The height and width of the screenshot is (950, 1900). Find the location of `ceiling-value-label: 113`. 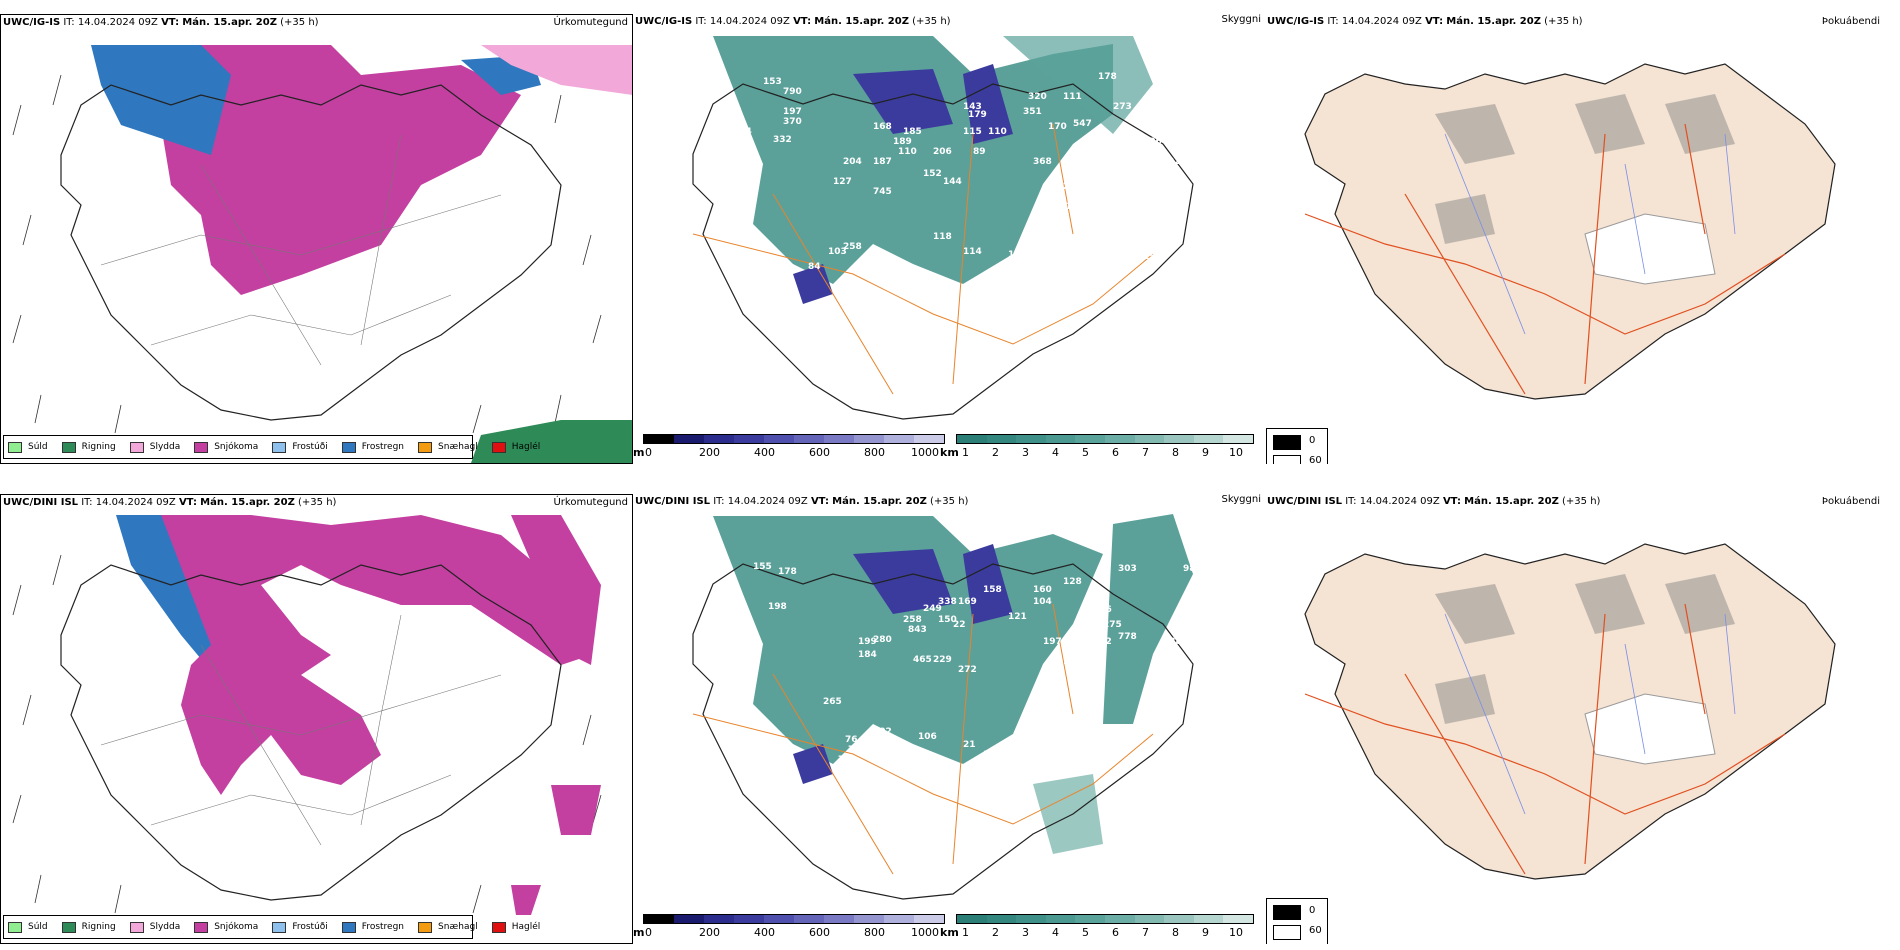

ceiling-value-label: 113 is located at coordinates (1027, 754).